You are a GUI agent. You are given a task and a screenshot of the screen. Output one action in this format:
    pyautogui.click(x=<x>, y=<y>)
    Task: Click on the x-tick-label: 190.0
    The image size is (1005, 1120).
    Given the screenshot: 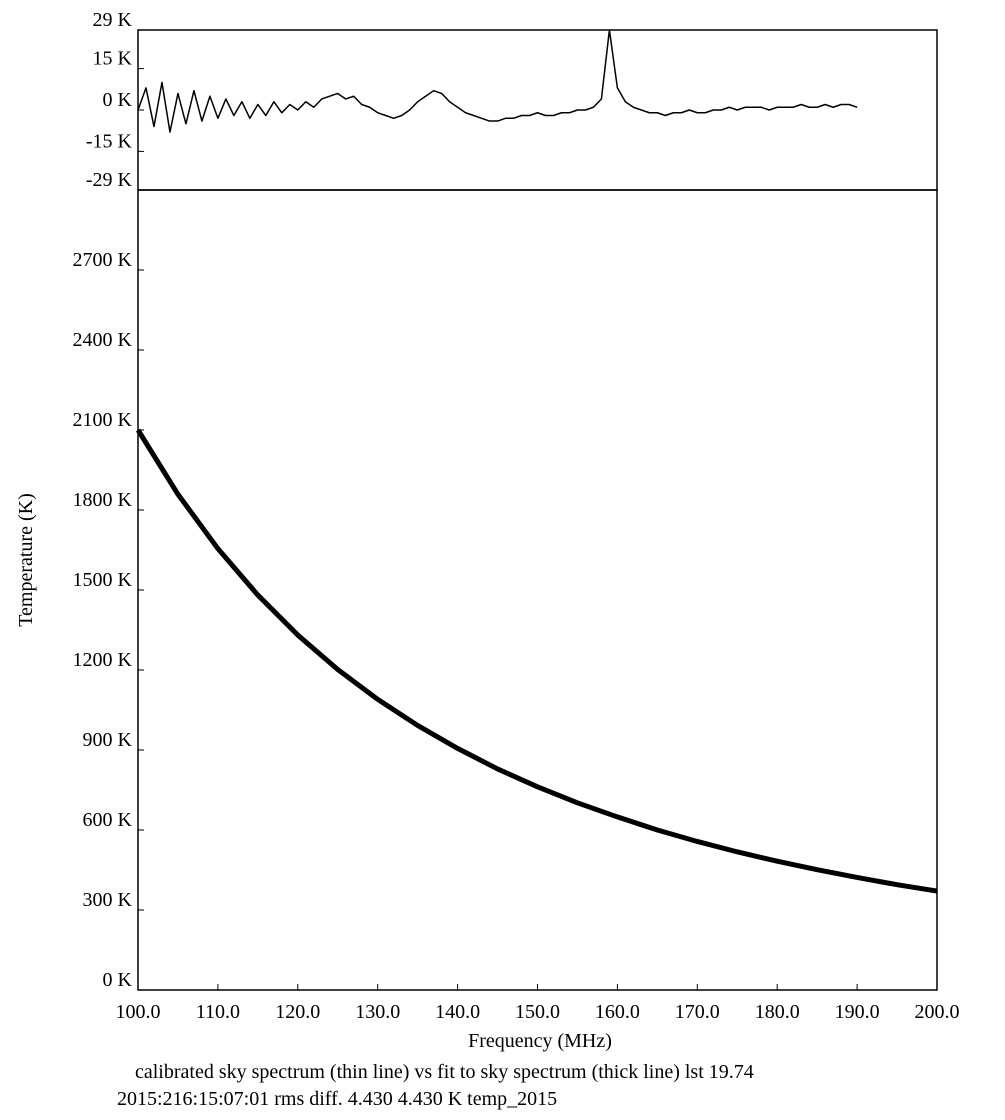 What is the action you would take?
    pyautogui.click(x=857, y=1012)
    